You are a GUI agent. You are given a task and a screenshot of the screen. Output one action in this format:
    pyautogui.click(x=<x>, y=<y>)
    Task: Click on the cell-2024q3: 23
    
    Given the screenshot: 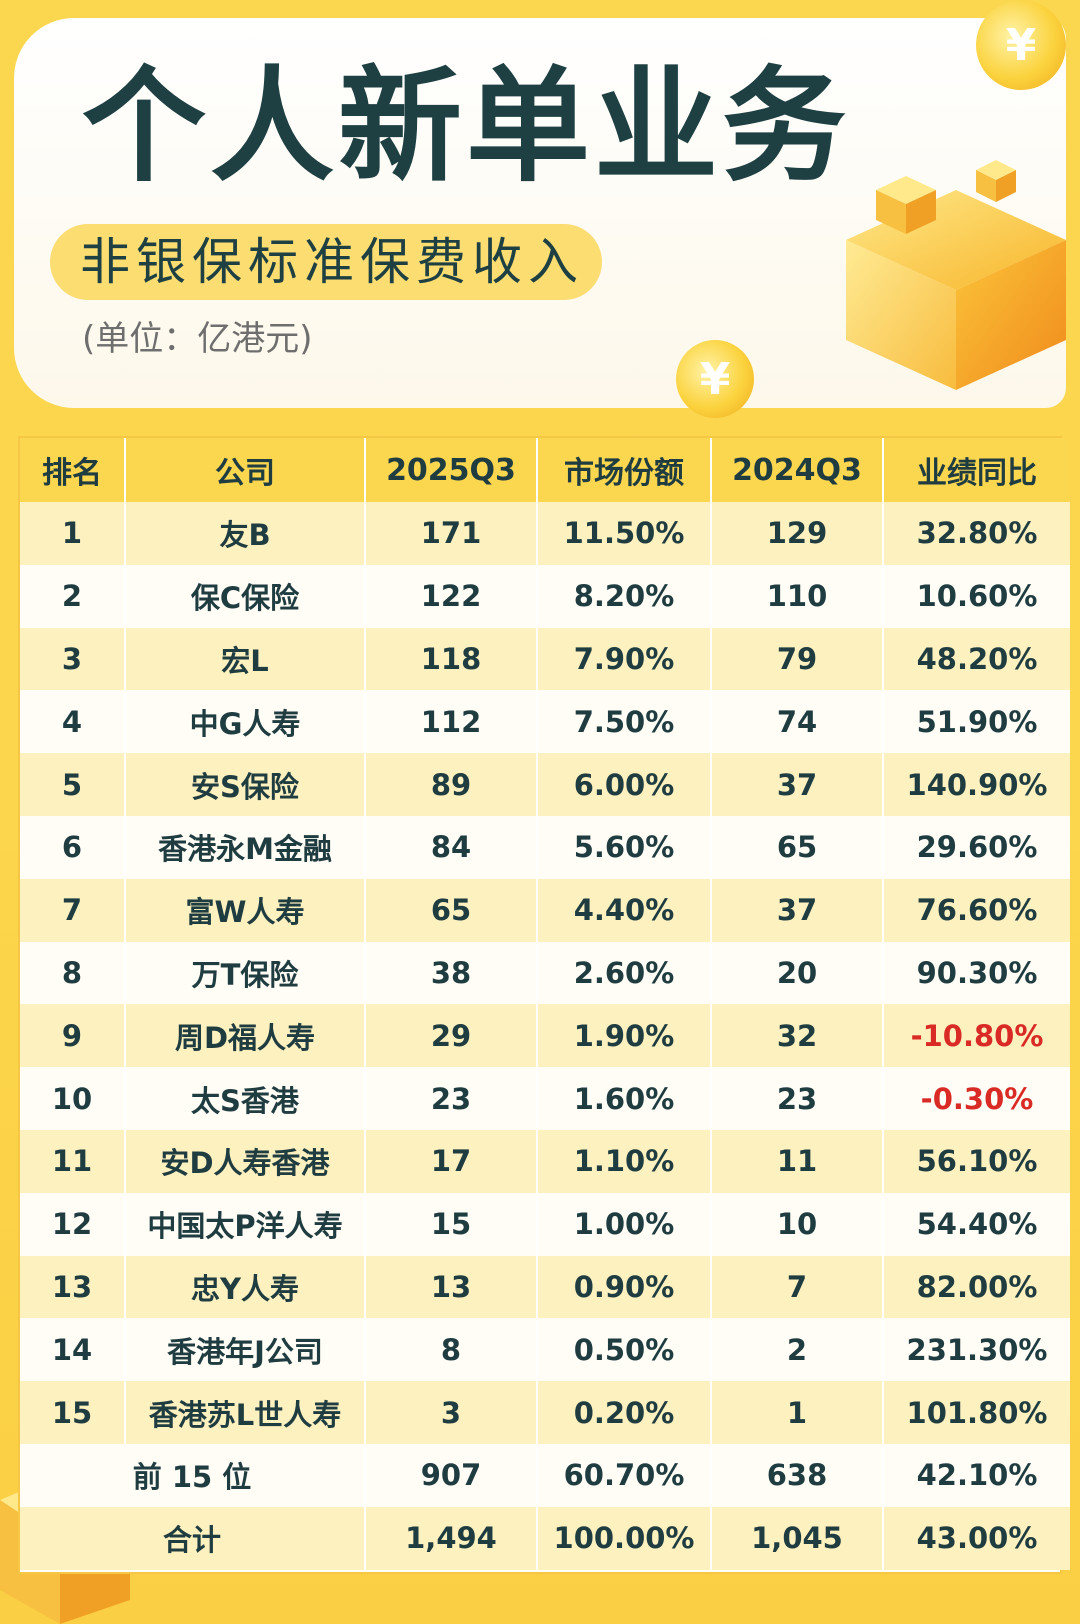 What is the action you would take?
    pyautogui.click(x=797, y=1098)
    